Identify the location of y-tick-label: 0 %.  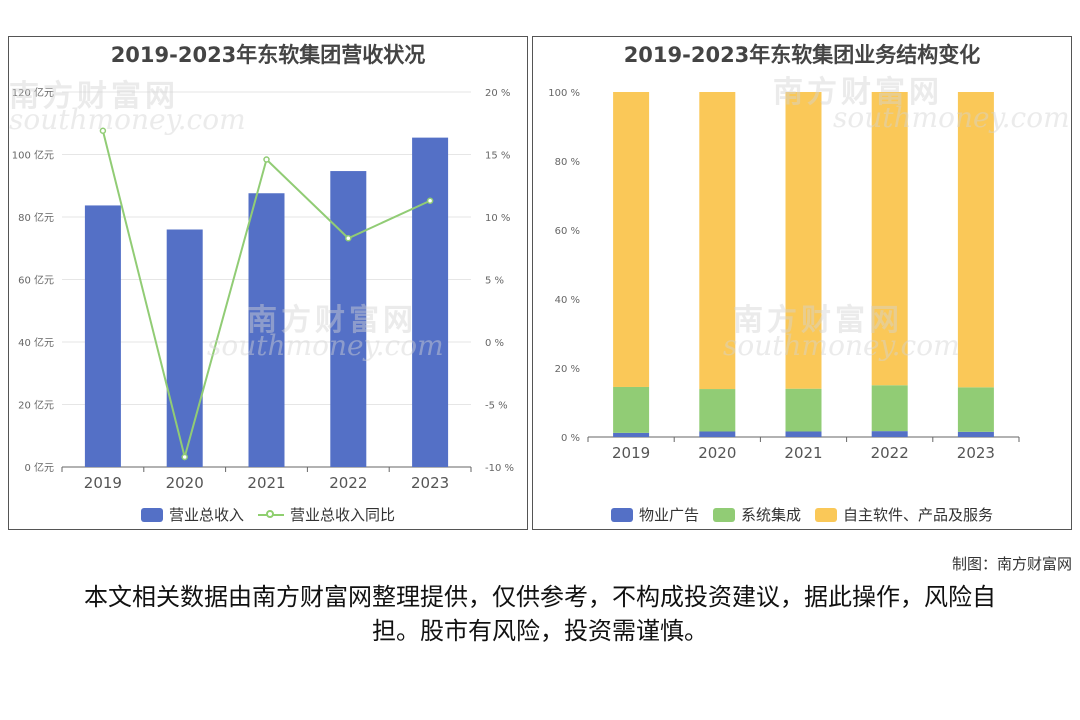
(570, 438).